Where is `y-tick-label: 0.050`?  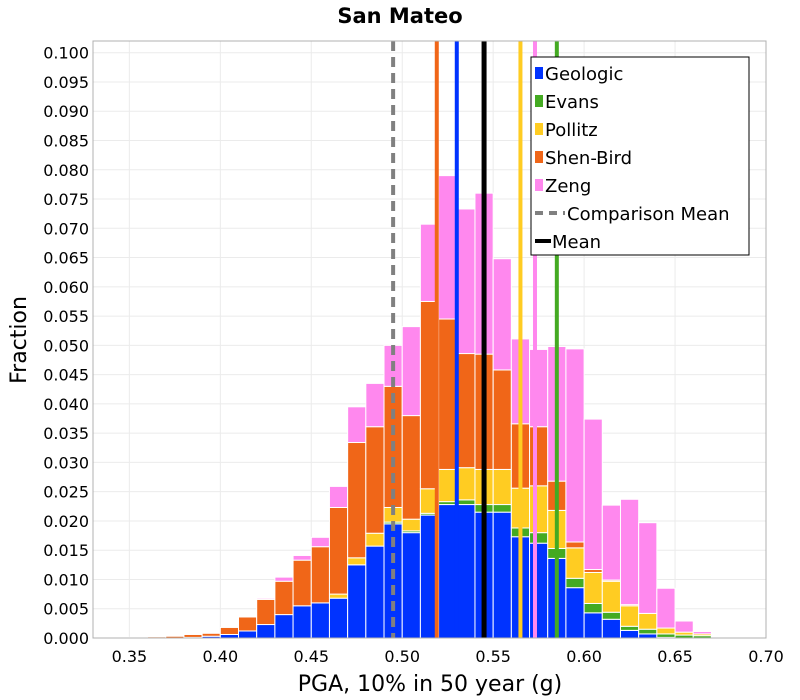
y-tick-label: 0.050 is located at coordinates (66, 345).